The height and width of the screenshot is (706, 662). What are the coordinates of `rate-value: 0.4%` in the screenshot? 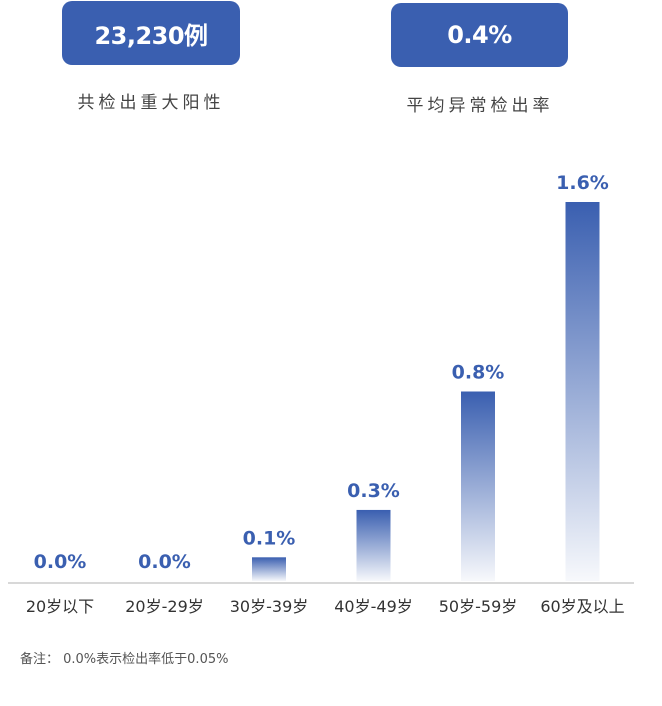 It's located at (479, 35).